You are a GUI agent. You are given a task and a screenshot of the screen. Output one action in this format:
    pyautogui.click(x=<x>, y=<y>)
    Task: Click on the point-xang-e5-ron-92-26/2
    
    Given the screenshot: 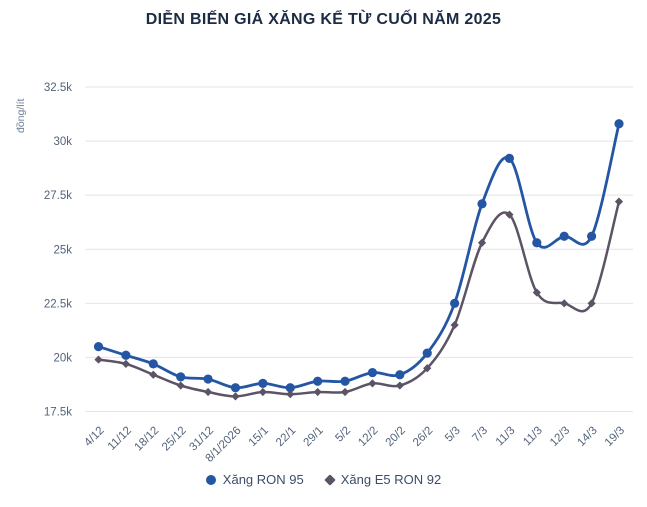 What is the action you would take?
    pyautogui.click(x=427, y=368)
    